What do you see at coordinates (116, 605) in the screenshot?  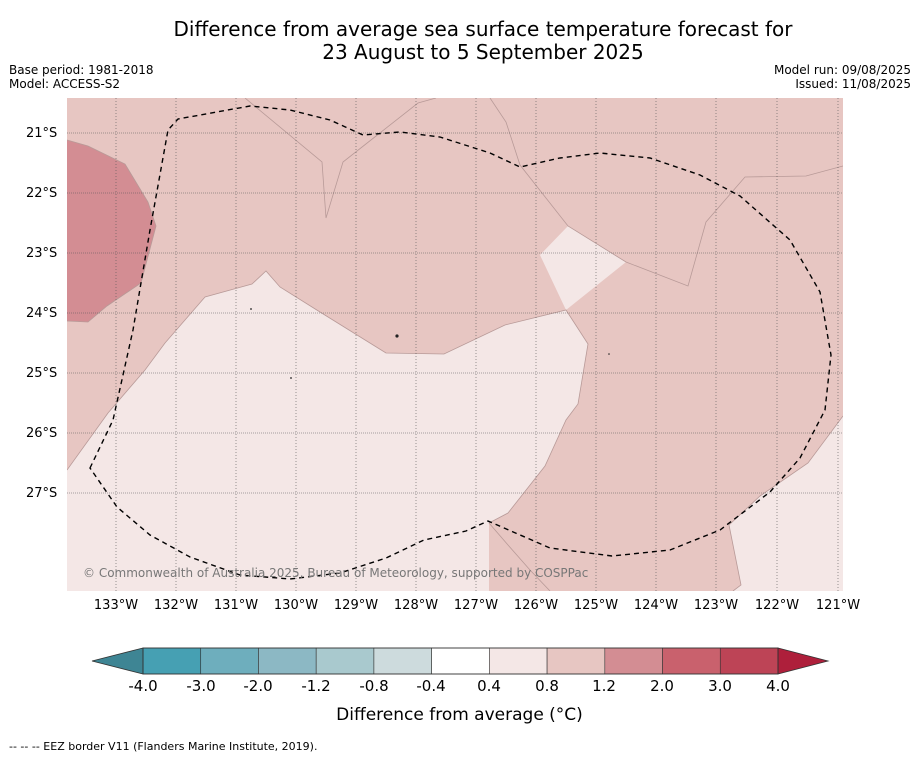 I see `lon-label-133w: 133°W` at bounding box center [116, 605].